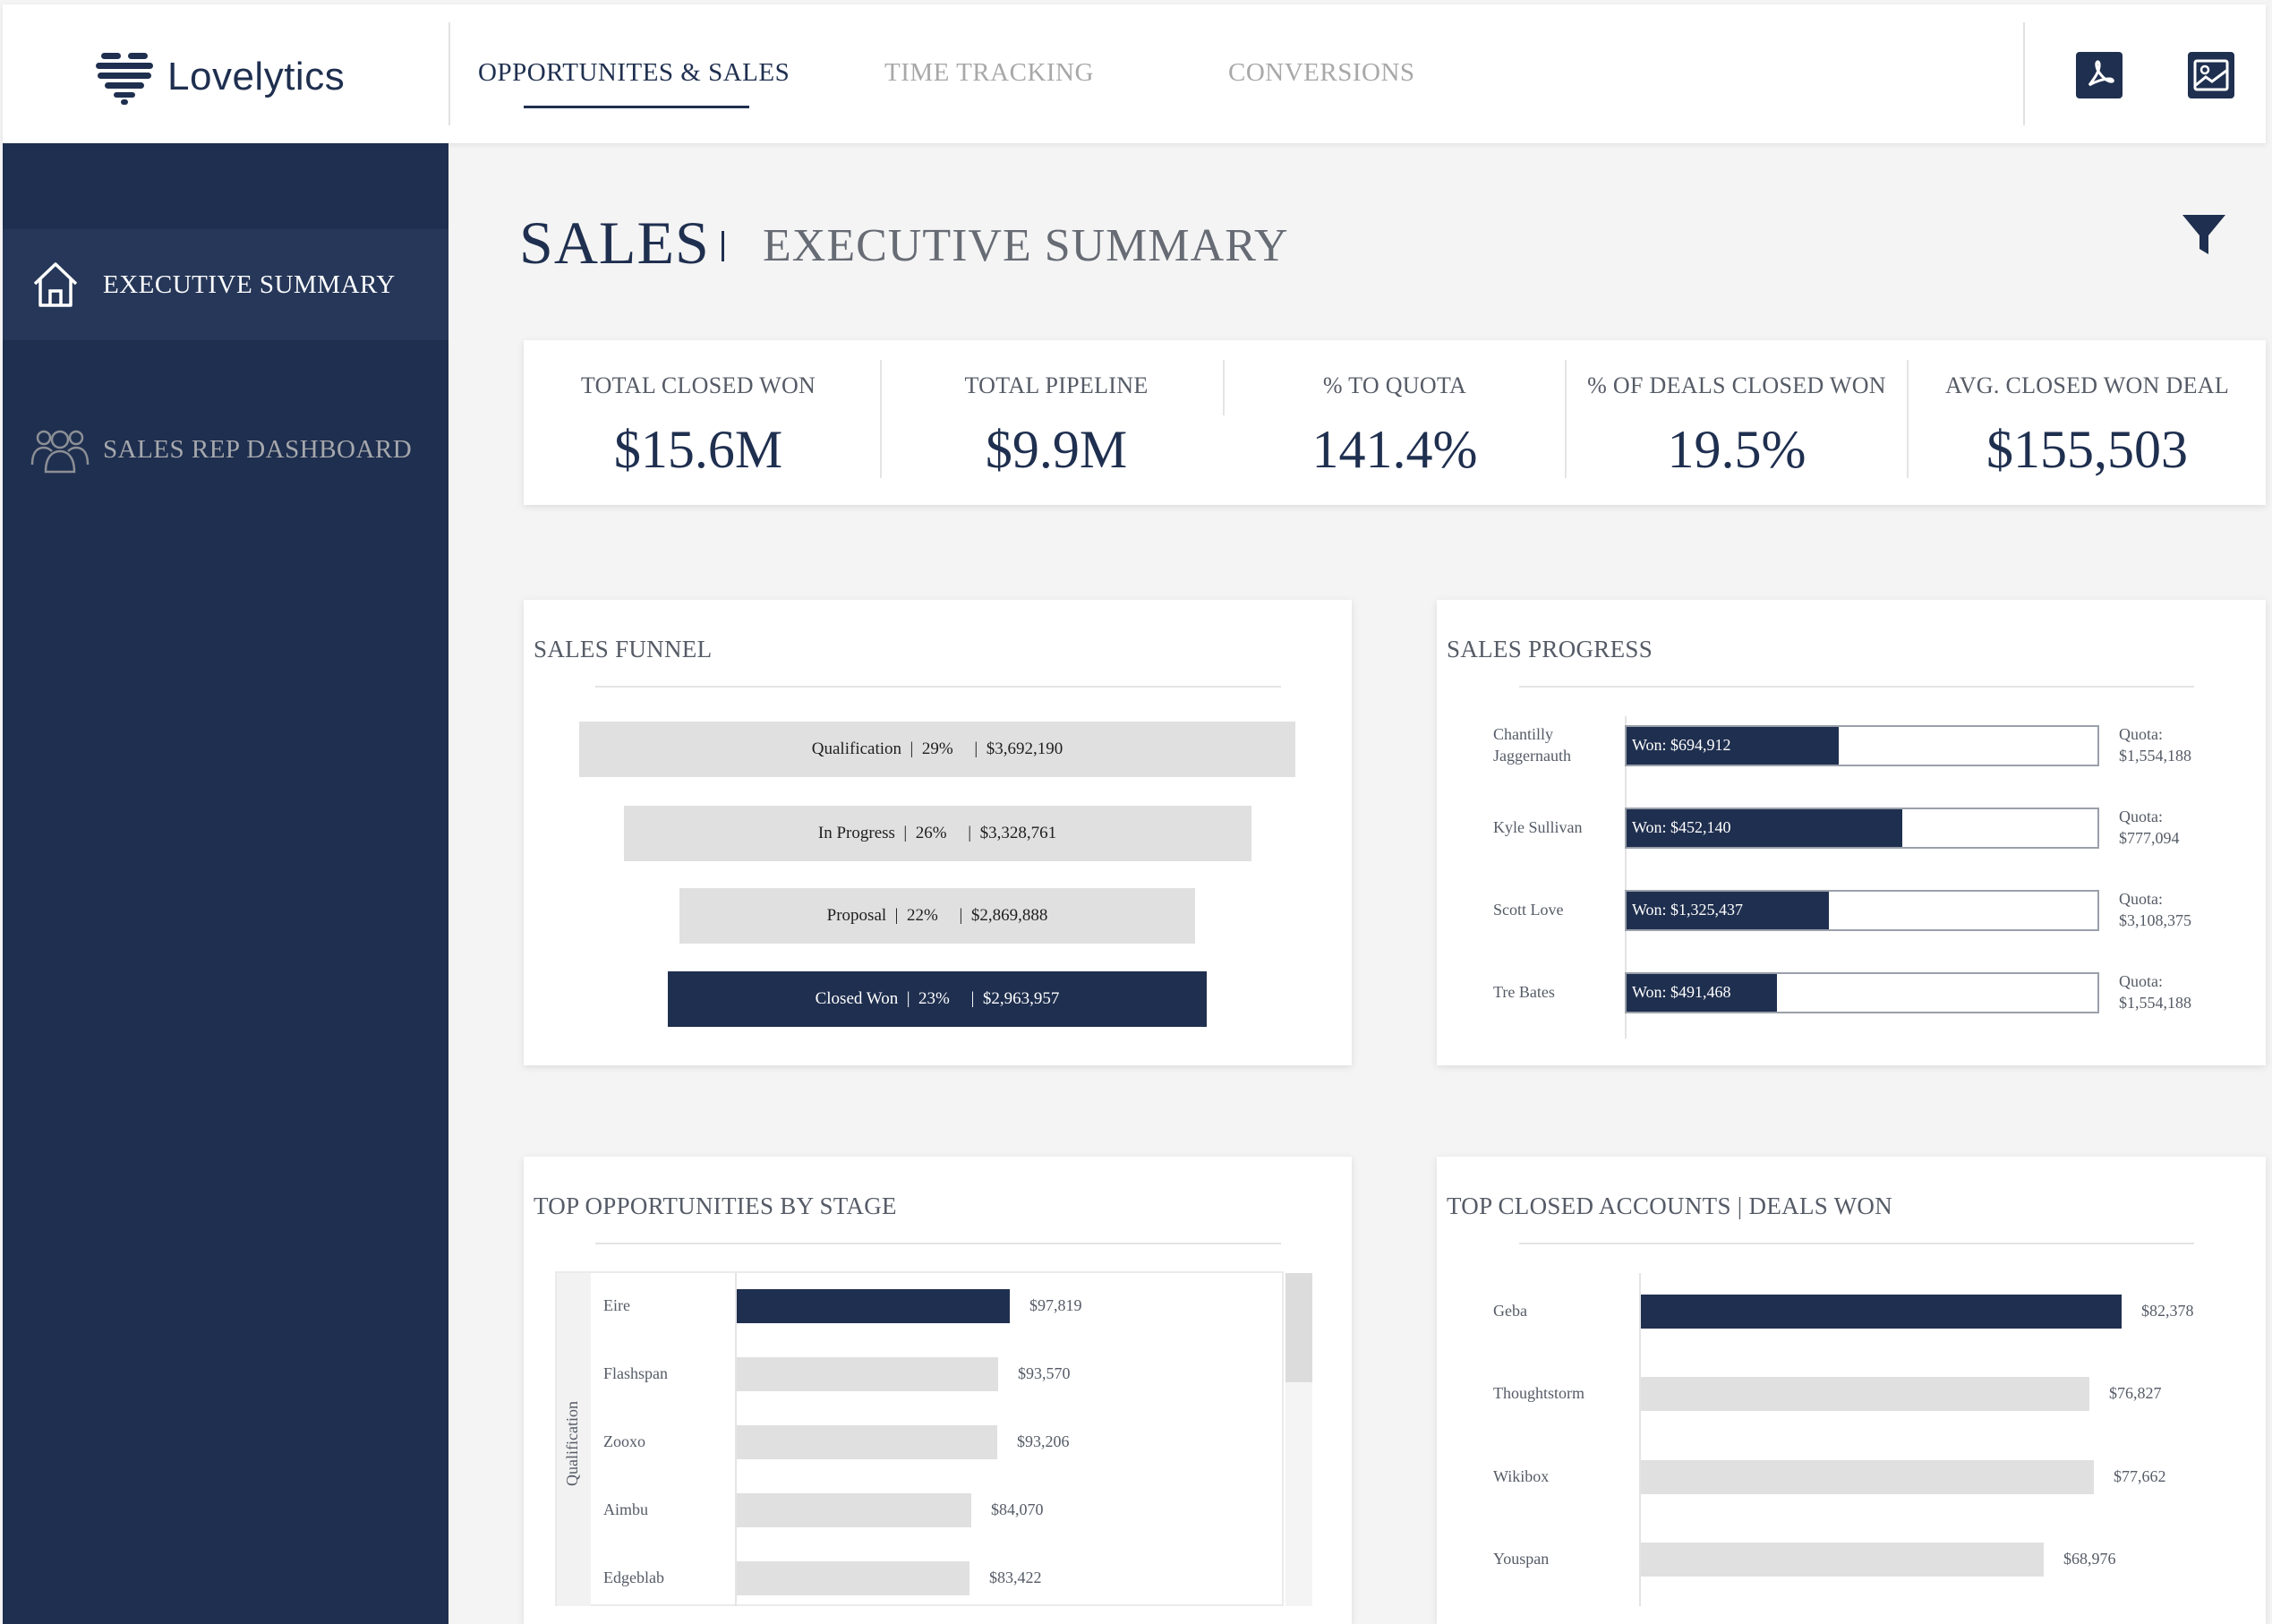 This screenshot has width=2272, height=1624. I want to click on account-value: $68,976, so click(2089, 1559).